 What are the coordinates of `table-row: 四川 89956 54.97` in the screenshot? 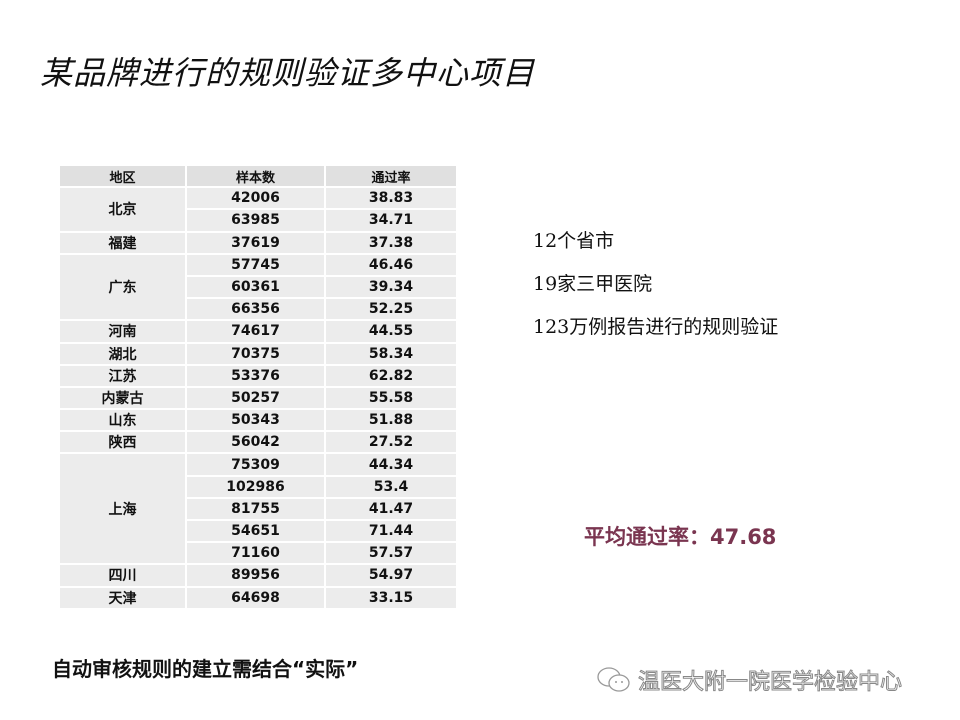 It's located at (258, 575).